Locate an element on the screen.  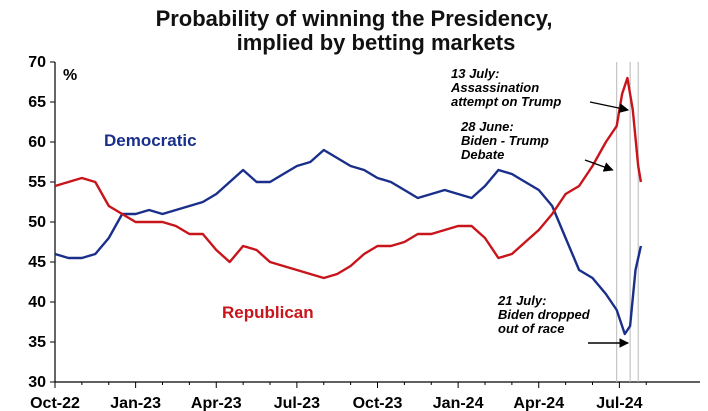
annotation-text: 13 July: Assassination attempt on Trump is located at coordinates (505, 87).